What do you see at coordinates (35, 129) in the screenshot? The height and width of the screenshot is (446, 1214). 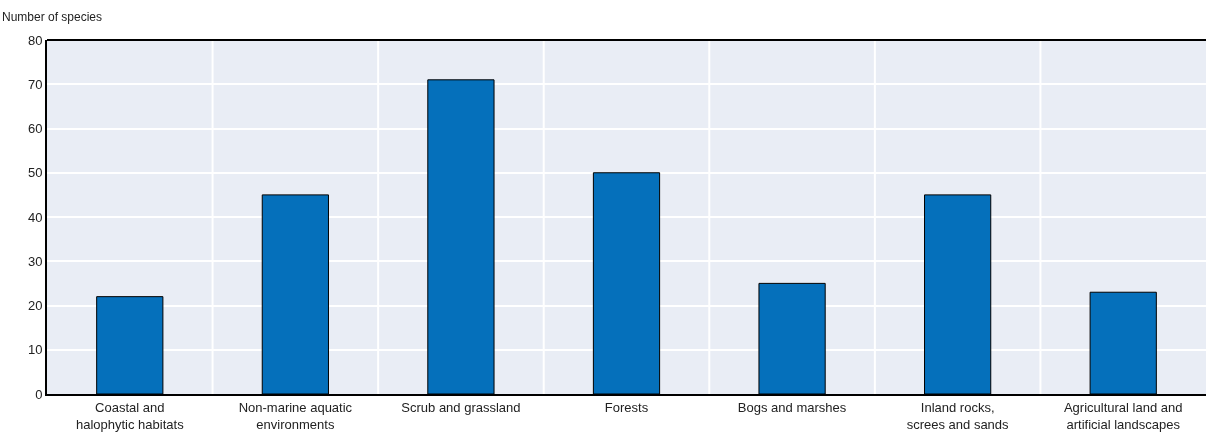 I see `y-tick-label: 60` at bounding box center [35, 129].